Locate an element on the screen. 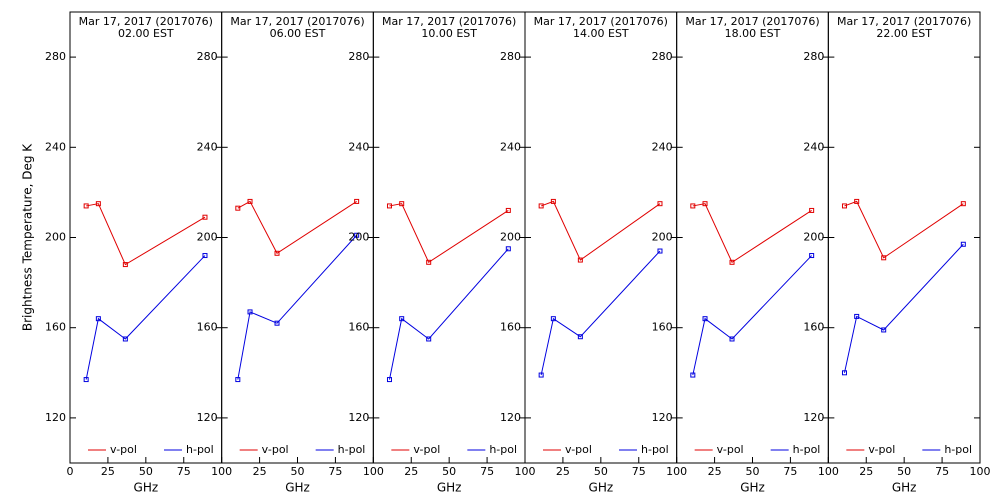 This screenshot has height=500, width=1000. panel-subtitle: 02.00 EST is located at coordinates (146, 33).